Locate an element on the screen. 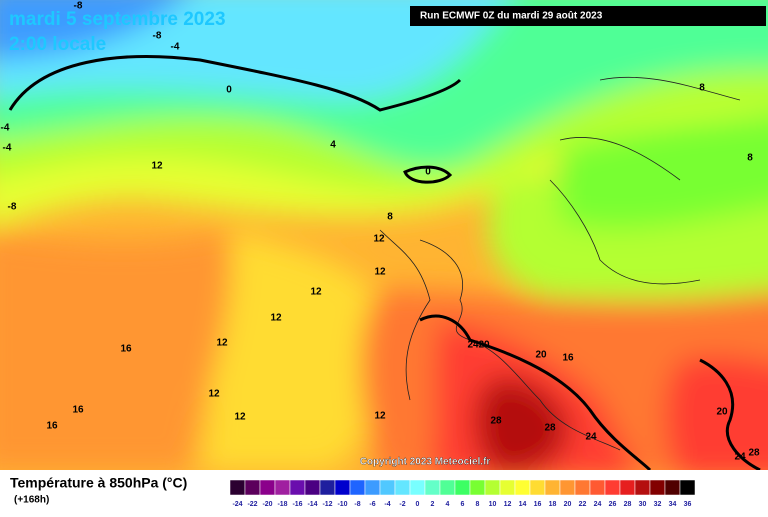 The height and width of the screenshot is (517, 768). scale-label: 12 is located at coordinates (508, 504).